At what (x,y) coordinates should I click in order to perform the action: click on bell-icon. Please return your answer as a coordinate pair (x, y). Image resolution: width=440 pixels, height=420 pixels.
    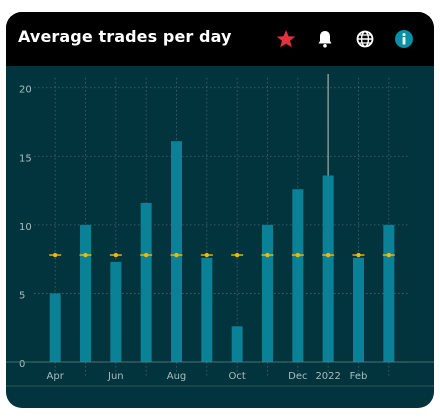
    Looking at the image, I should click on (325, 39).